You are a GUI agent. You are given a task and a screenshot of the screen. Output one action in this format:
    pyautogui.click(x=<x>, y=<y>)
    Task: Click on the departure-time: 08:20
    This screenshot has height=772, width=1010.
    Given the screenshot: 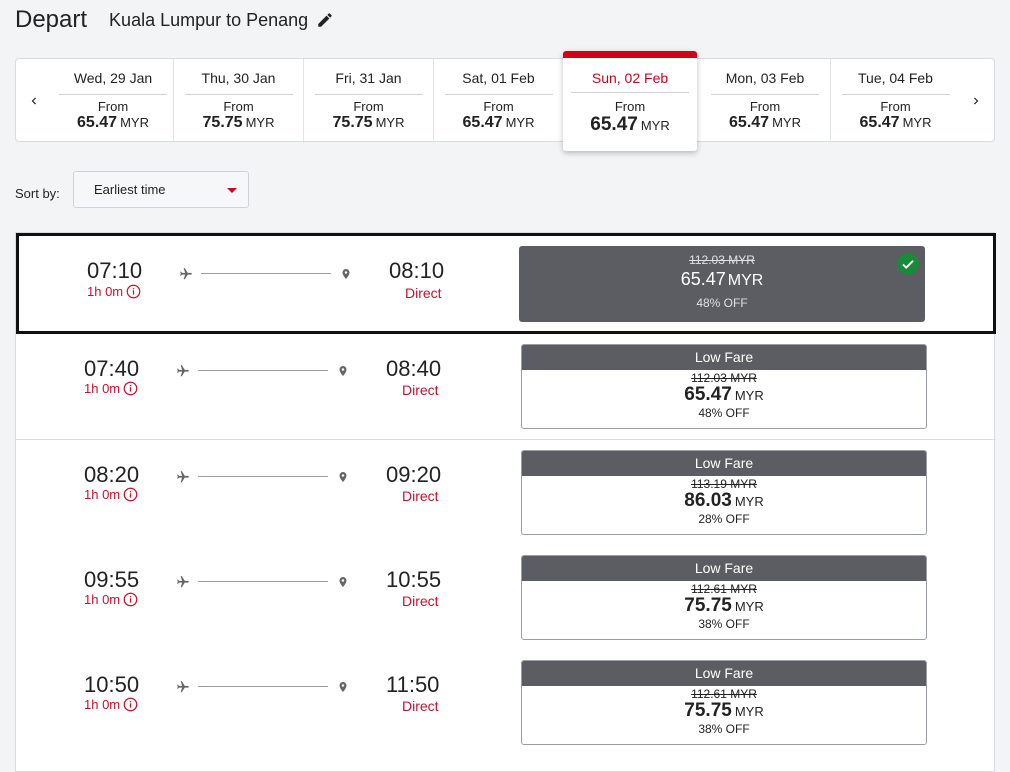 What is the action you would take?
    pyautogui.click(x=112, y=474)
    